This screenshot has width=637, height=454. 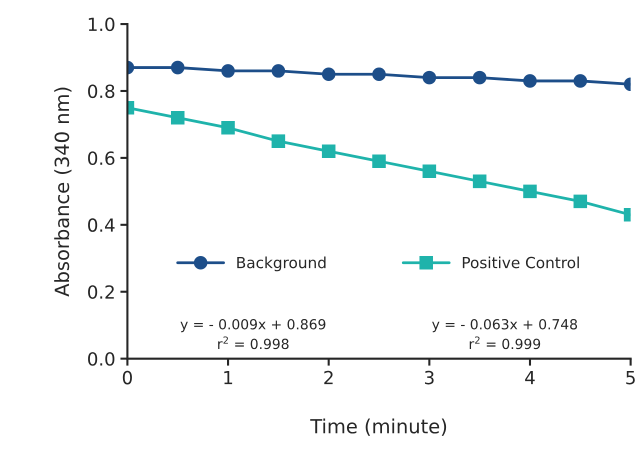 I want to click on annotation: y = - 0.063x + 0.748 r$^{2}$ = 0.999, so click(x=505, y=334).